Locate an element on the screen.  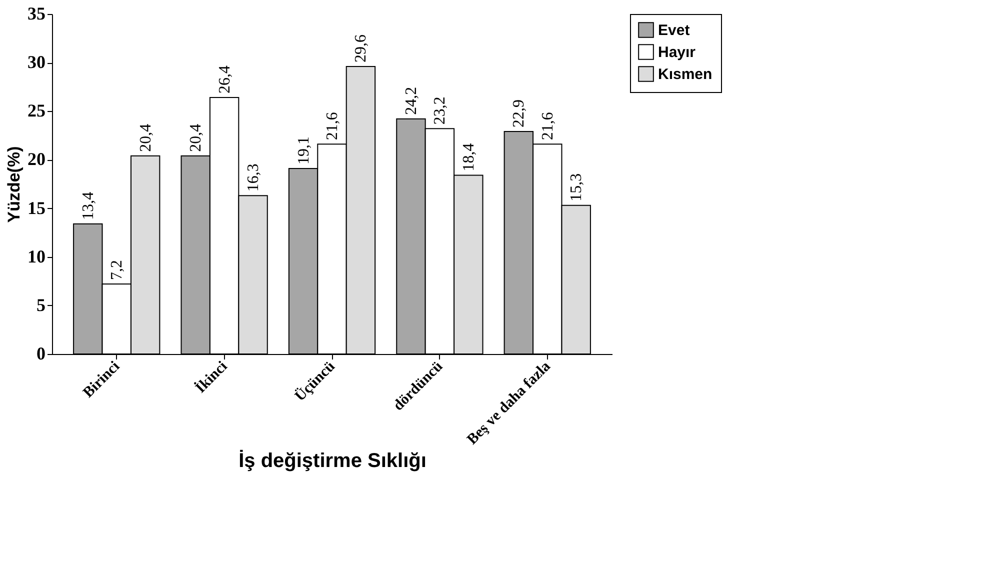
y-tick-label: 5 is located at coordinates (41, 304).